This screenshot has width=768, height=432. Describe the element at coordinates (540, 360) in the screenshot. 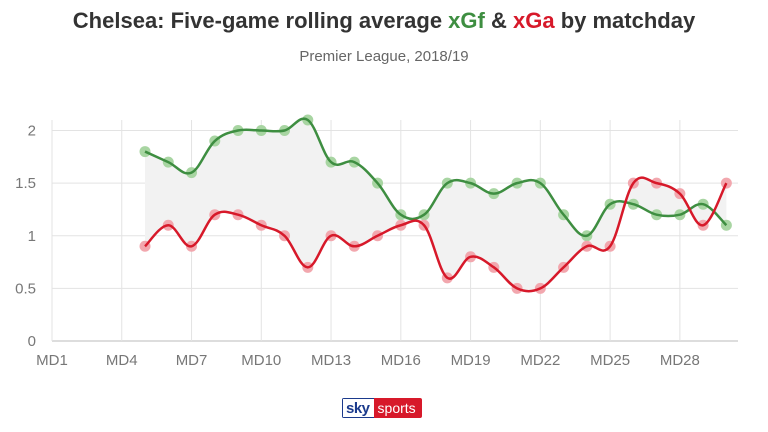

I see `x-tick-label: MD22` at that location.